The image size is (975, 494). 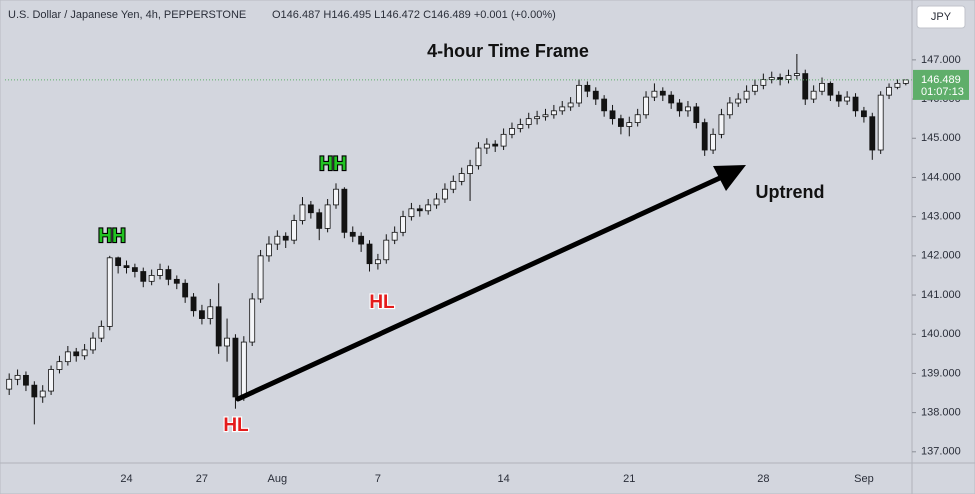 What do you see at coordinates (941, 413) in the screenshot?
I see `y-tick-label: 138.000` at bounding box center [941, 413].